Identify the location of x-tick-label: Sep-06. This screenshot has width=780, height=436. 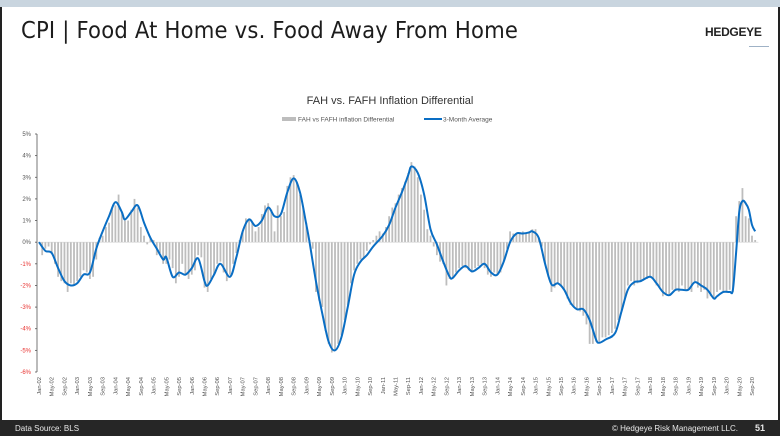
(218, 386).